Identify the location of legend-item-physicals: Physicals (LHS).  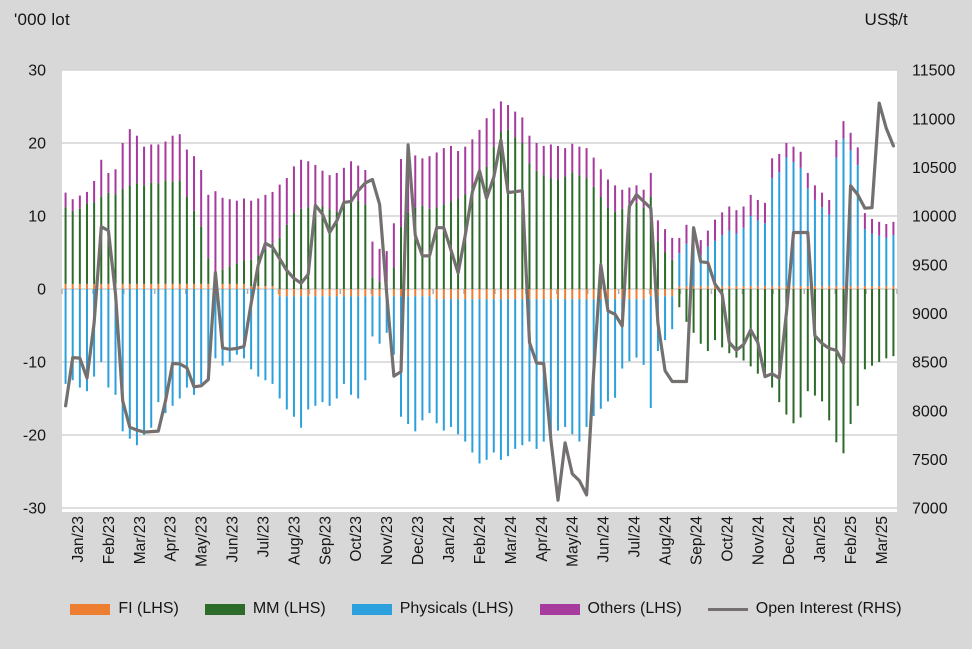
(432, 609).